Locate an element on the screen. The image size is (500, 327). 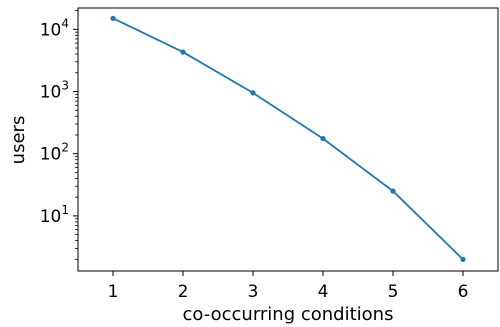
x-tick-label: 6 is located at coordinates (463, 292).